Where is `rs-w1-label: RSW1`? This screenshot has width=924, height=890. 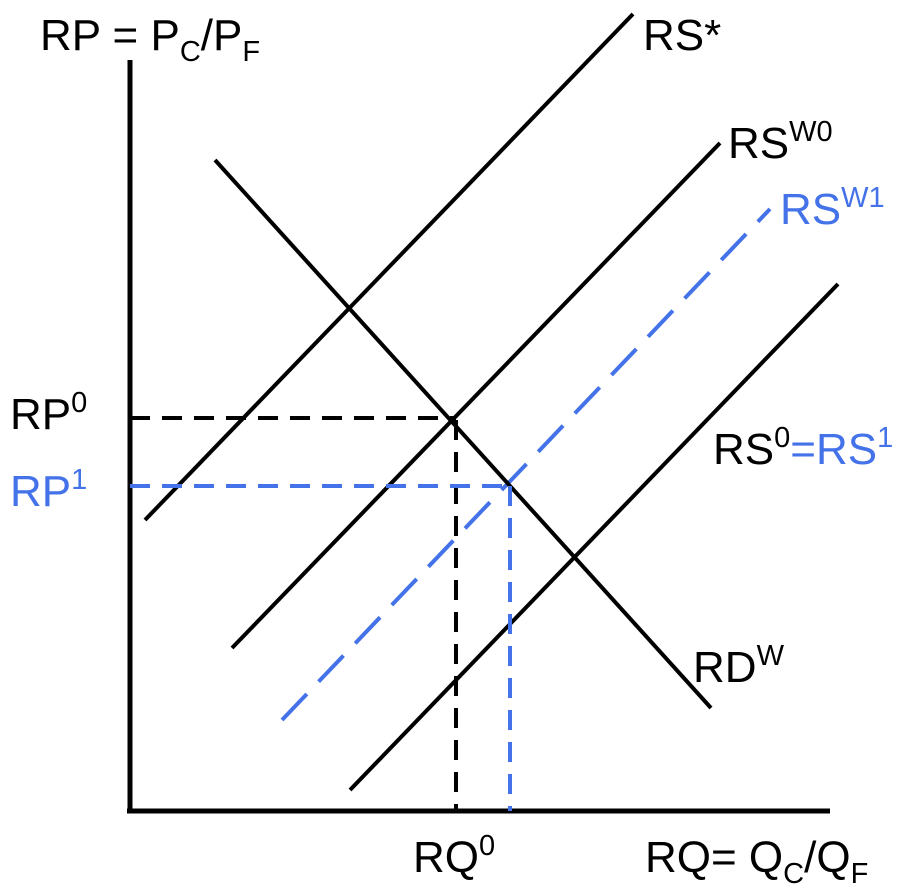 rs-w1-label: RSW1 is located at coordinates (832, 208).